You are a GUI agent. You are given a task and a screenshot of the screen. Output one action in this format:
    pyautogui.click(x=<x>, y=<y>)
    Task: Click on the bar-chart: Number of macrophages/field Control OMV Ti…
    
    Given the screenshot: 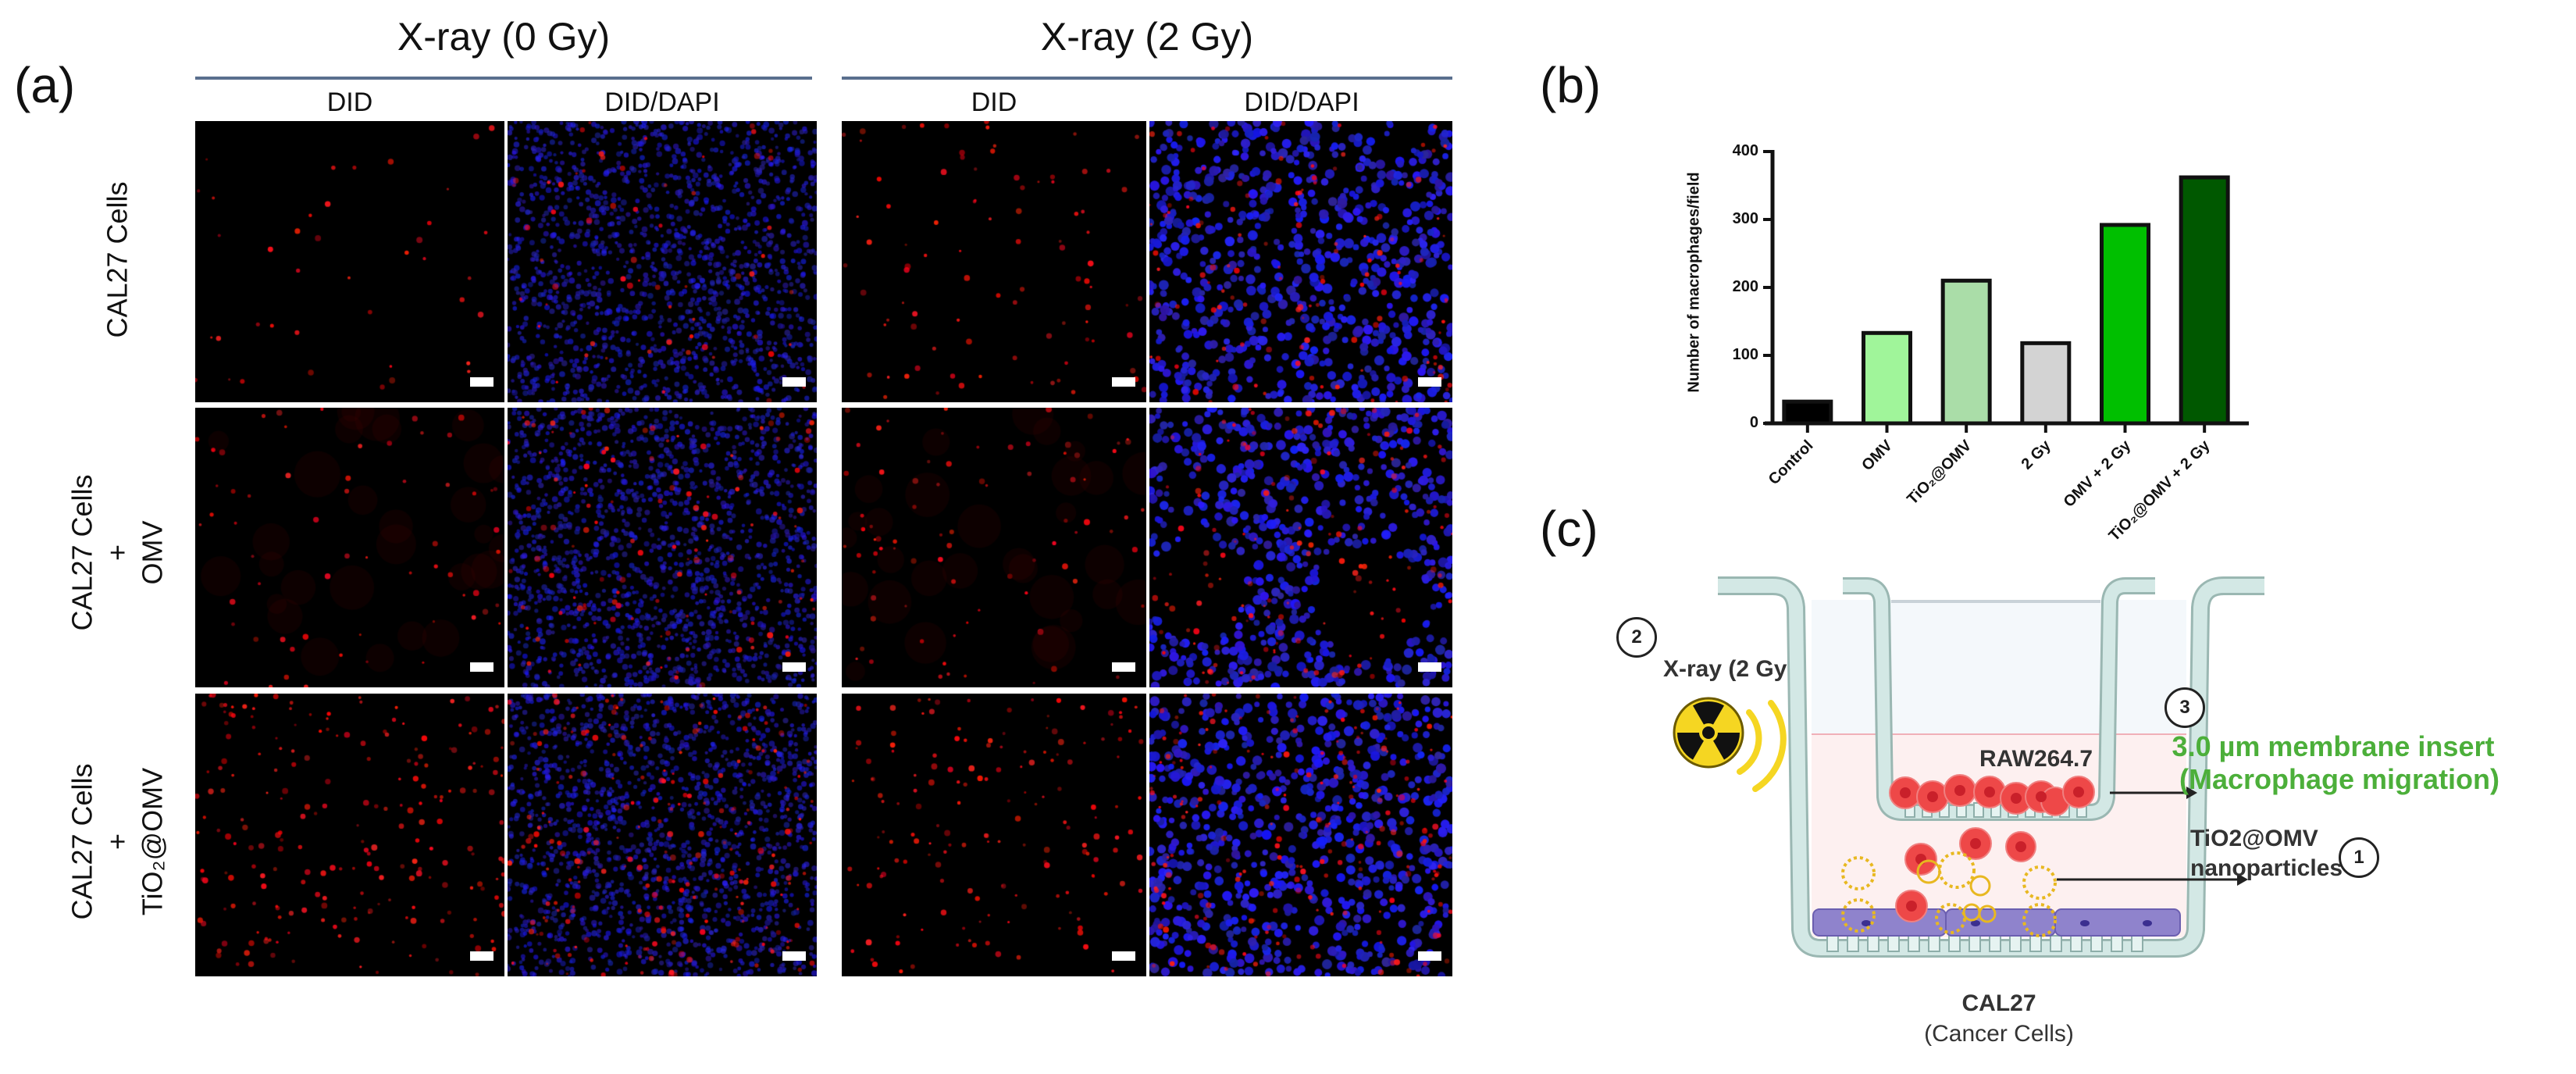 What is the action you would take?
    pyautogui.click(x=1967, y=338)
    